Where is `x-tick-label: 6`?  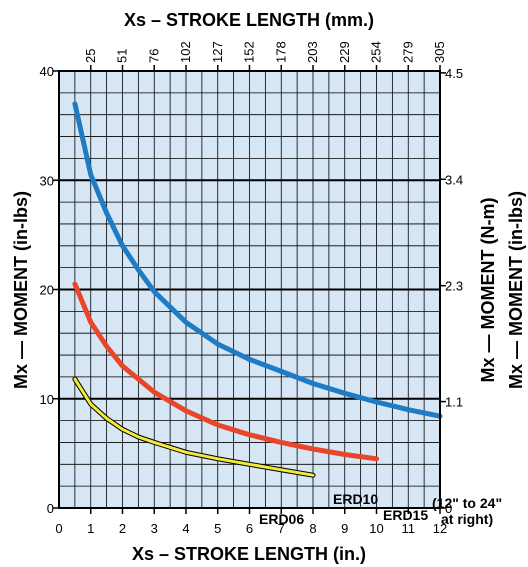 x-tick-label: 6 is located at coordinates (249, 528).